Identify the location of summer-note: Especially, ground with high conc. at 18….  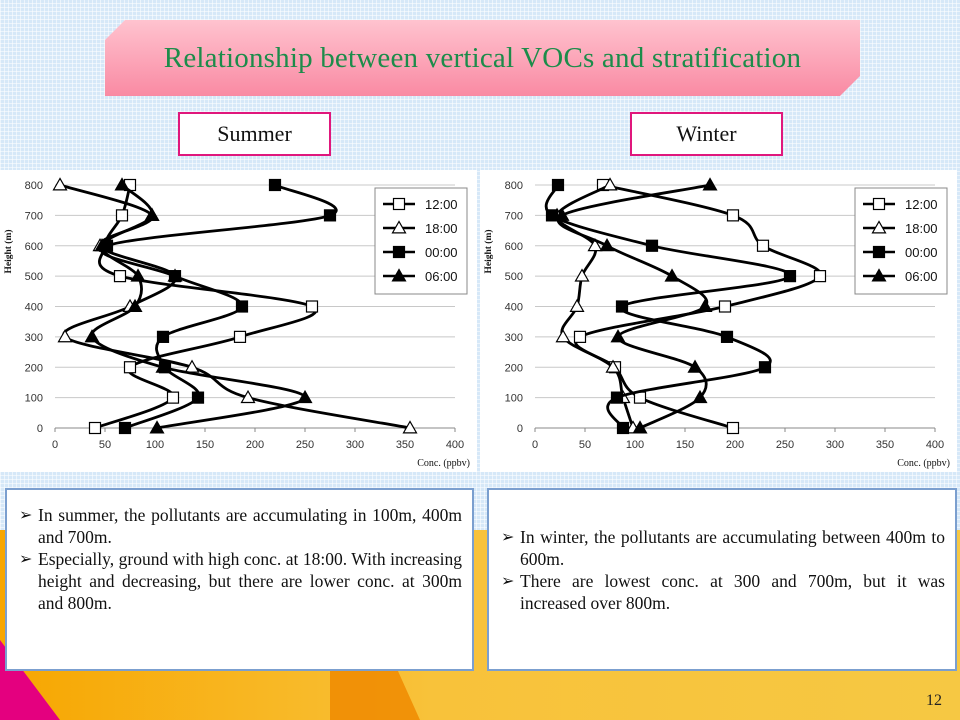
(240, 581).